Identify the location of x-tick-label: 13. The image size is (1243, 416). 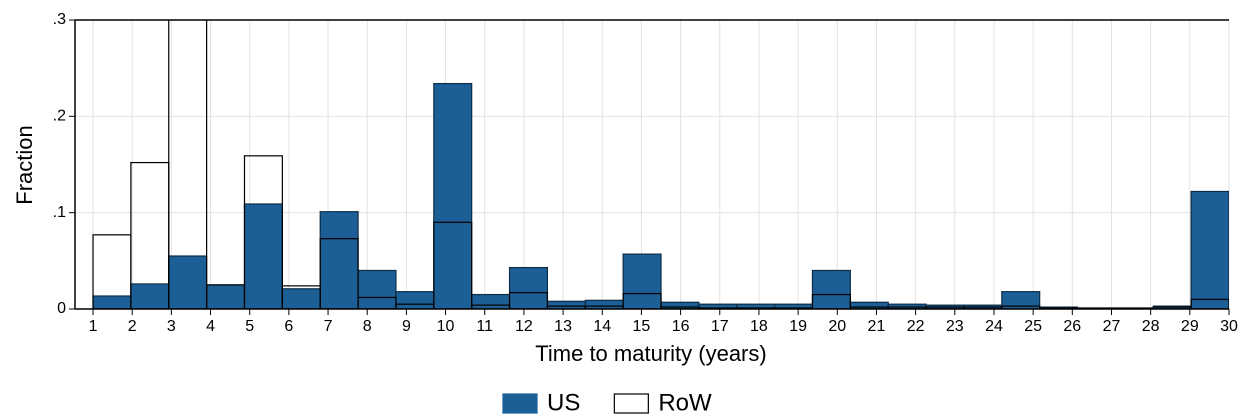
(563, 326).